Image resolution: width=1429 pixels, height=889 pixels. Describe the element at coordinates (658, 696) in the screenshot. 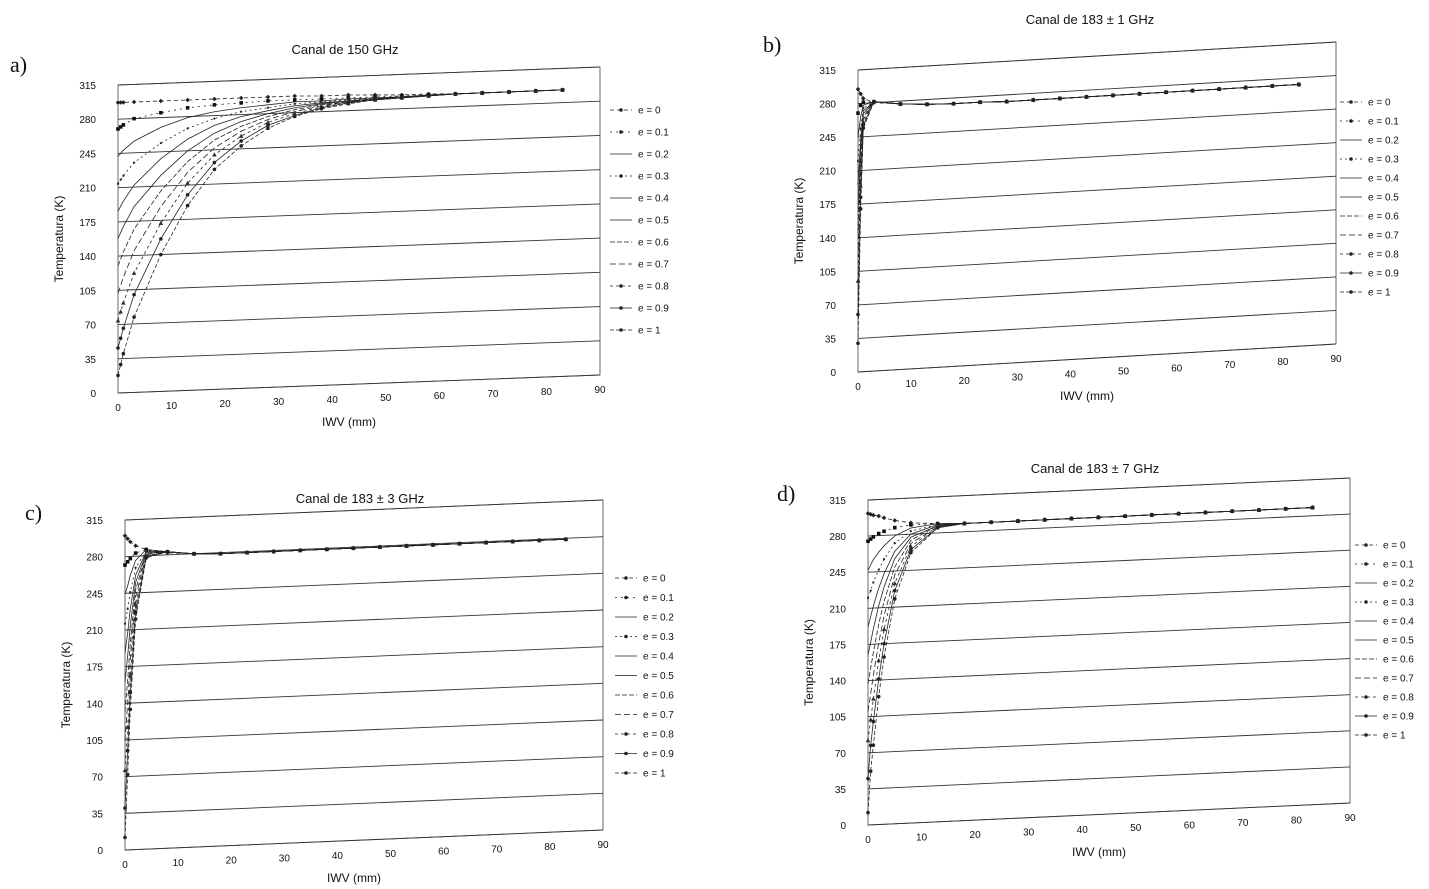

I see `legend-entry: e = 0.6` at that location.